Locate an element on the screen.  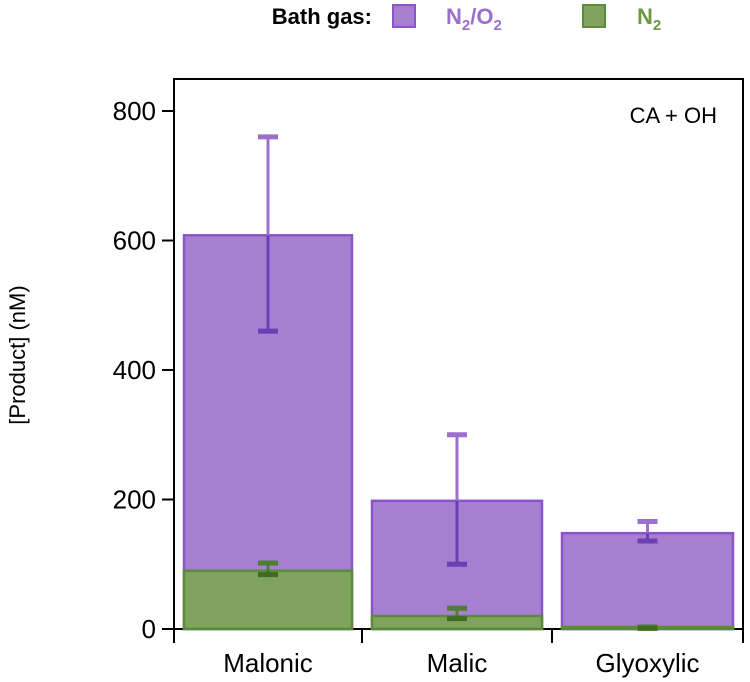
y-axis: 0 200 400 600 800 is located at coordinates (143, 370).